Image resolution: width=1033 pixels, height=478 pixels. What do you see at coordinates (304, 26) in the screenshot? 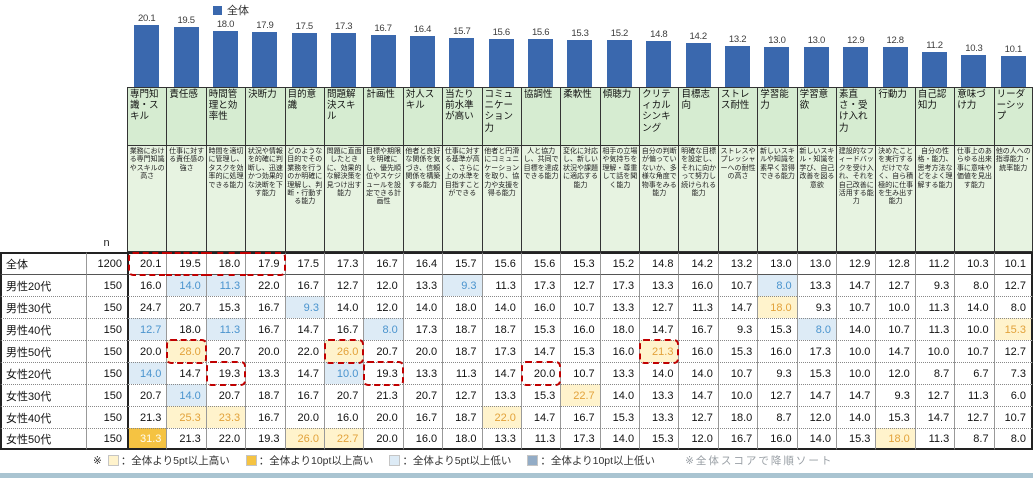
I see `bar-value-label: 17.5` at bounding box center [304, 26].